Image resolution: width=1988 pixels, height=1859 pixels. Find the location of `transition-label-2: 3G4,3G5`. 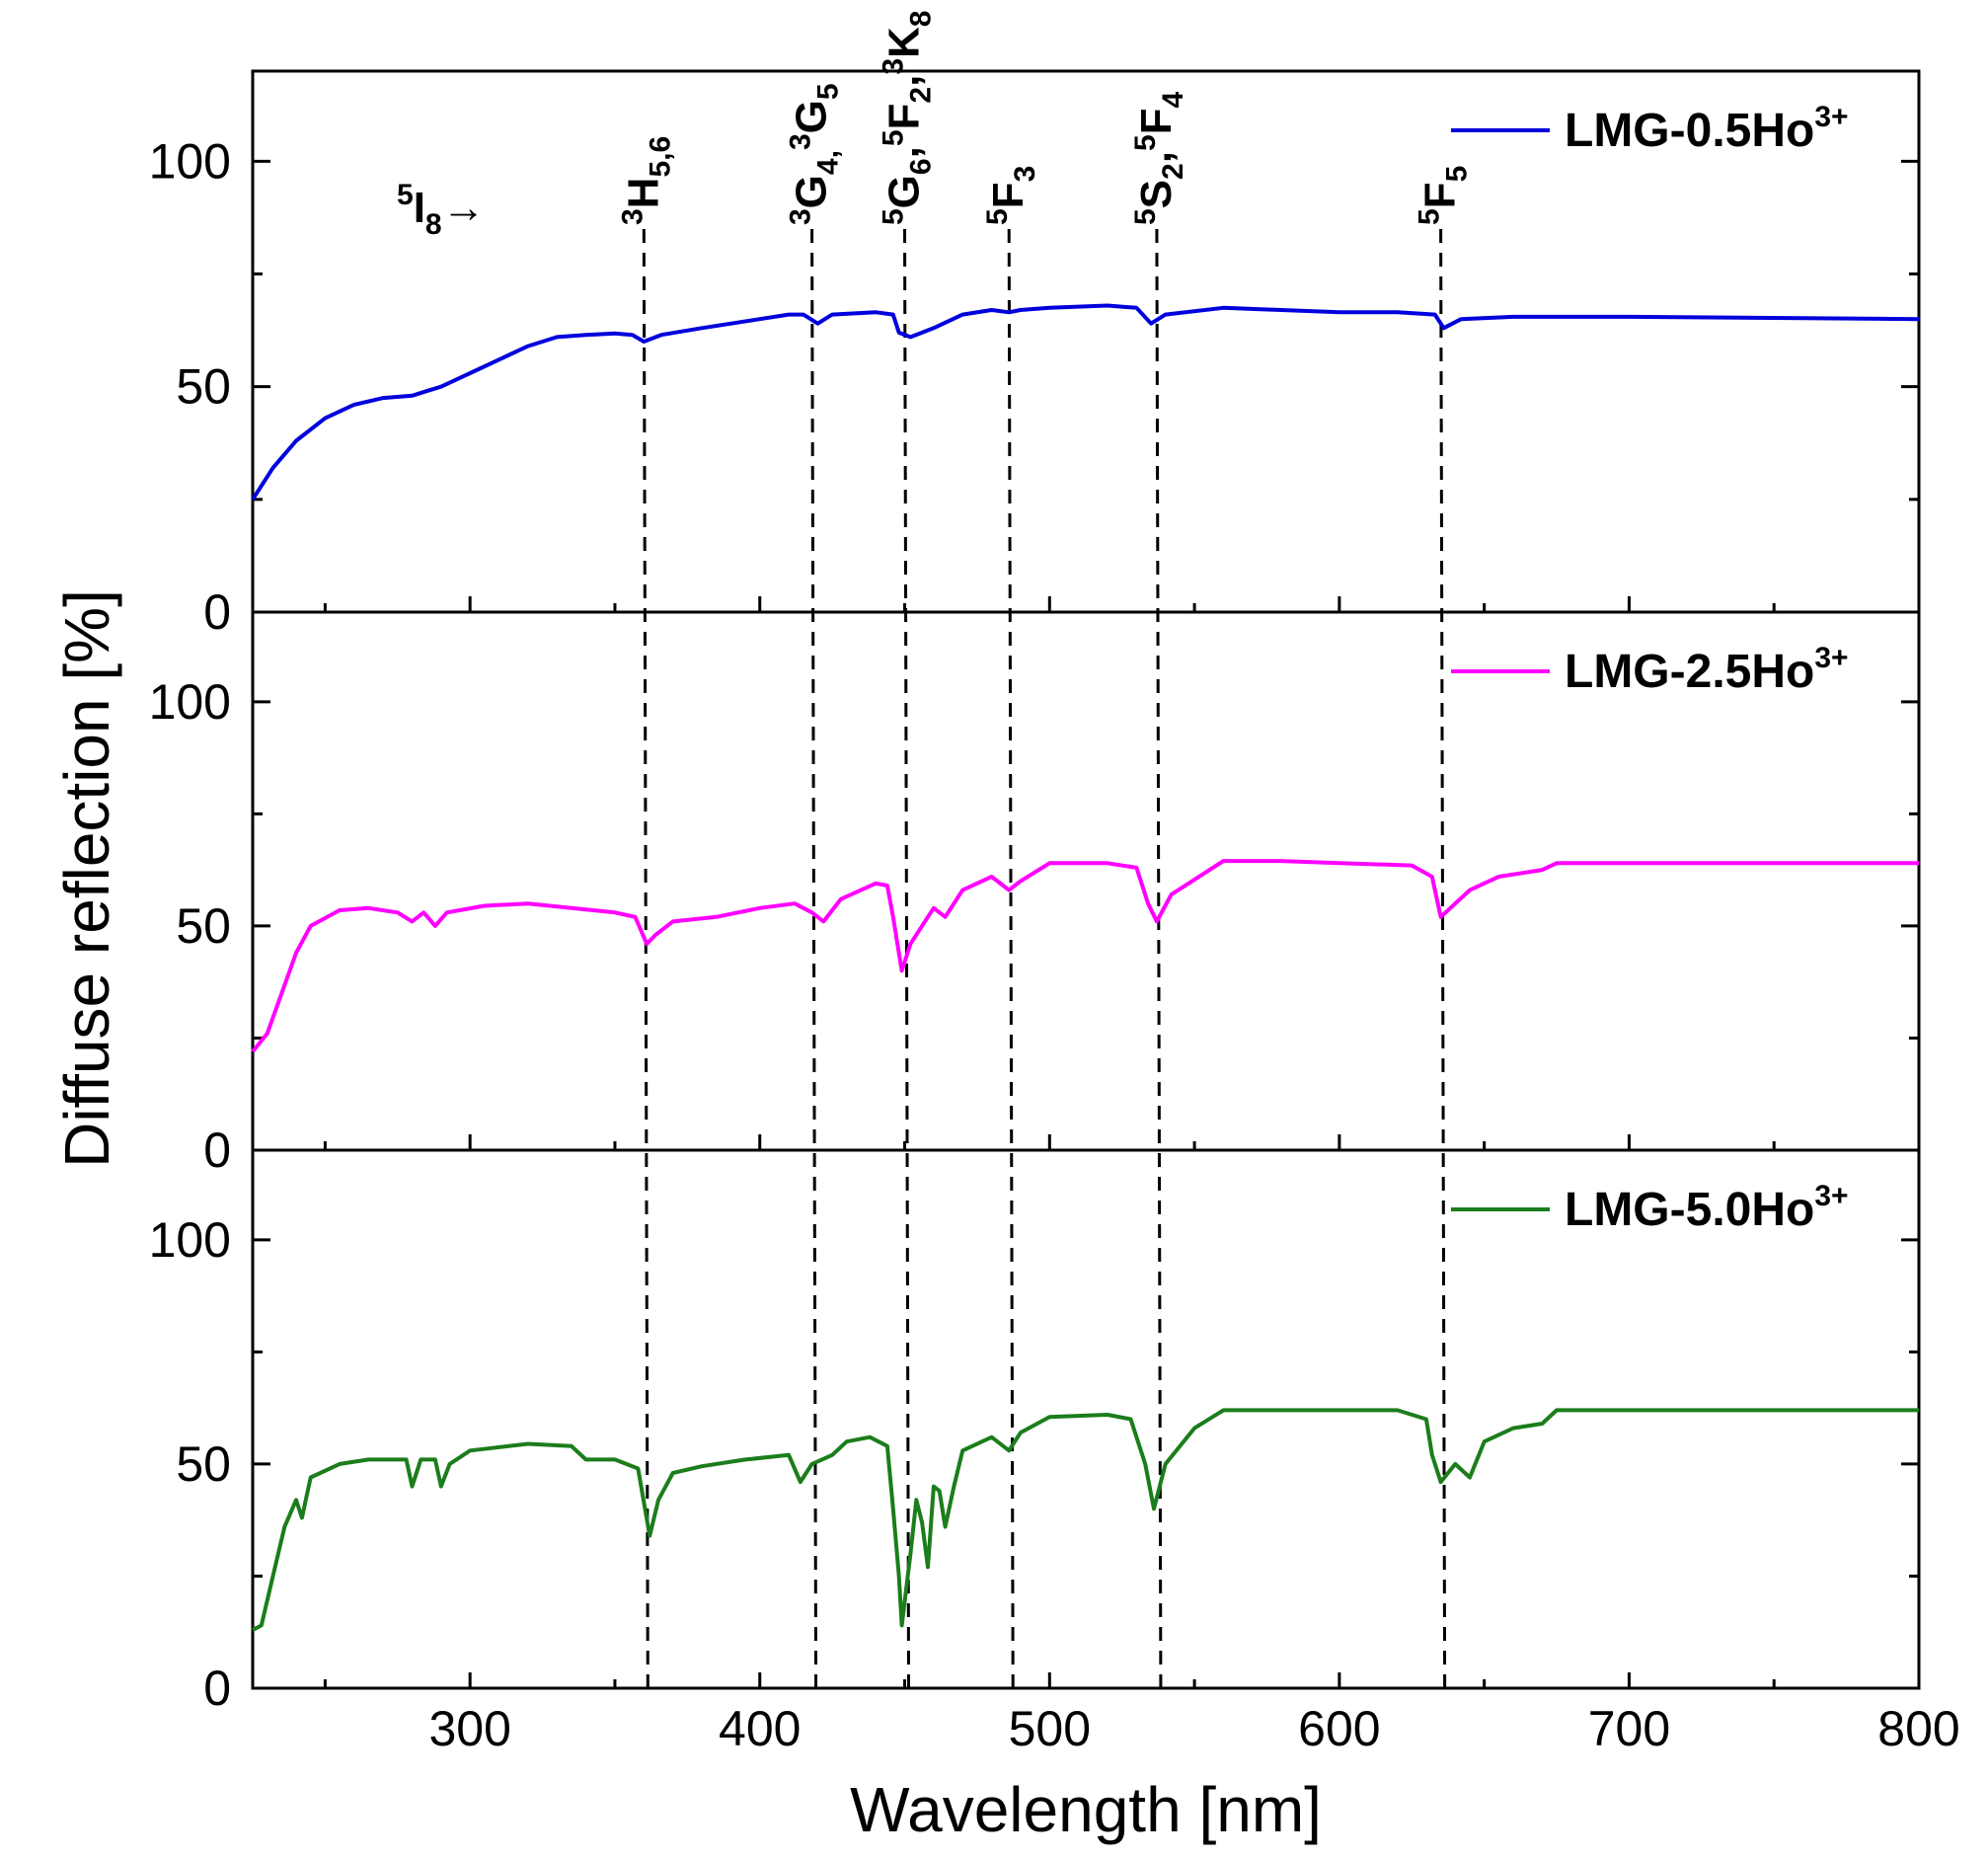

transition-label-2: 3G4,3G5 is located at coordinates (815, 154).